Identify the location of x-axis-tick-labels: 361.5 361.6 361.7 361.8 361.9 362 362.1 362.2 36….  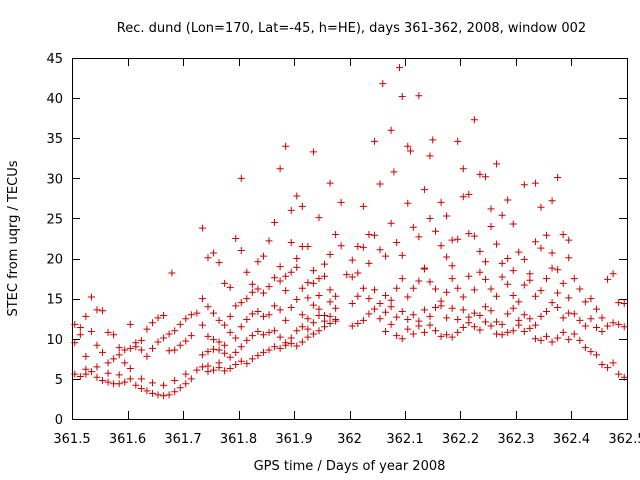
(346, 439).